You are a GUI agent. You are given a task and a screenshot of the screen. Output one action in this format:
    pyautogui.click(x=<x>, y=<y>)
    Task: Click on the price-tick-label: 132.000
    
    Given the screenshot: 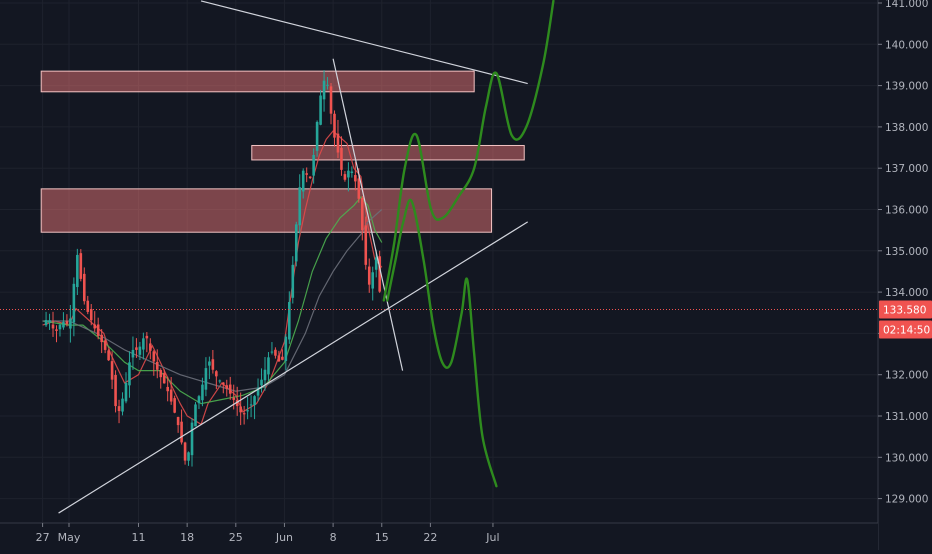 What is the action you would take?
    pyautogui.click(x=906, y=376)
    